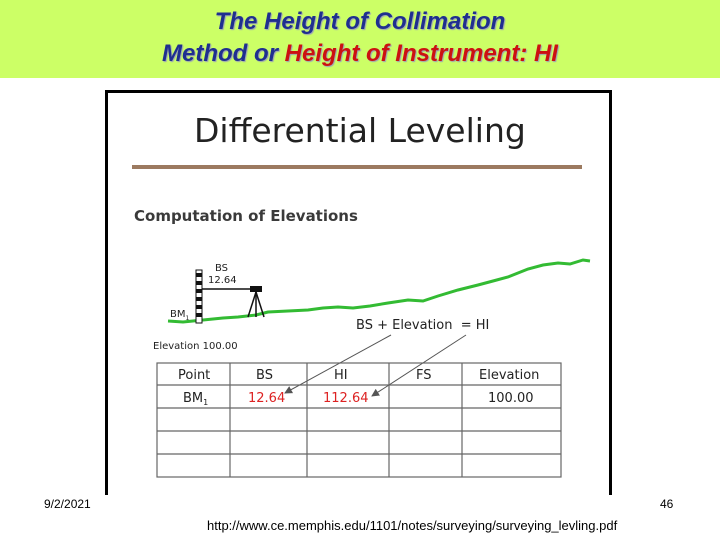  What do you see at coordinates (338, 364) in the screenshot?
I see `arrow-to-bs` at bounding box center [338, 364].